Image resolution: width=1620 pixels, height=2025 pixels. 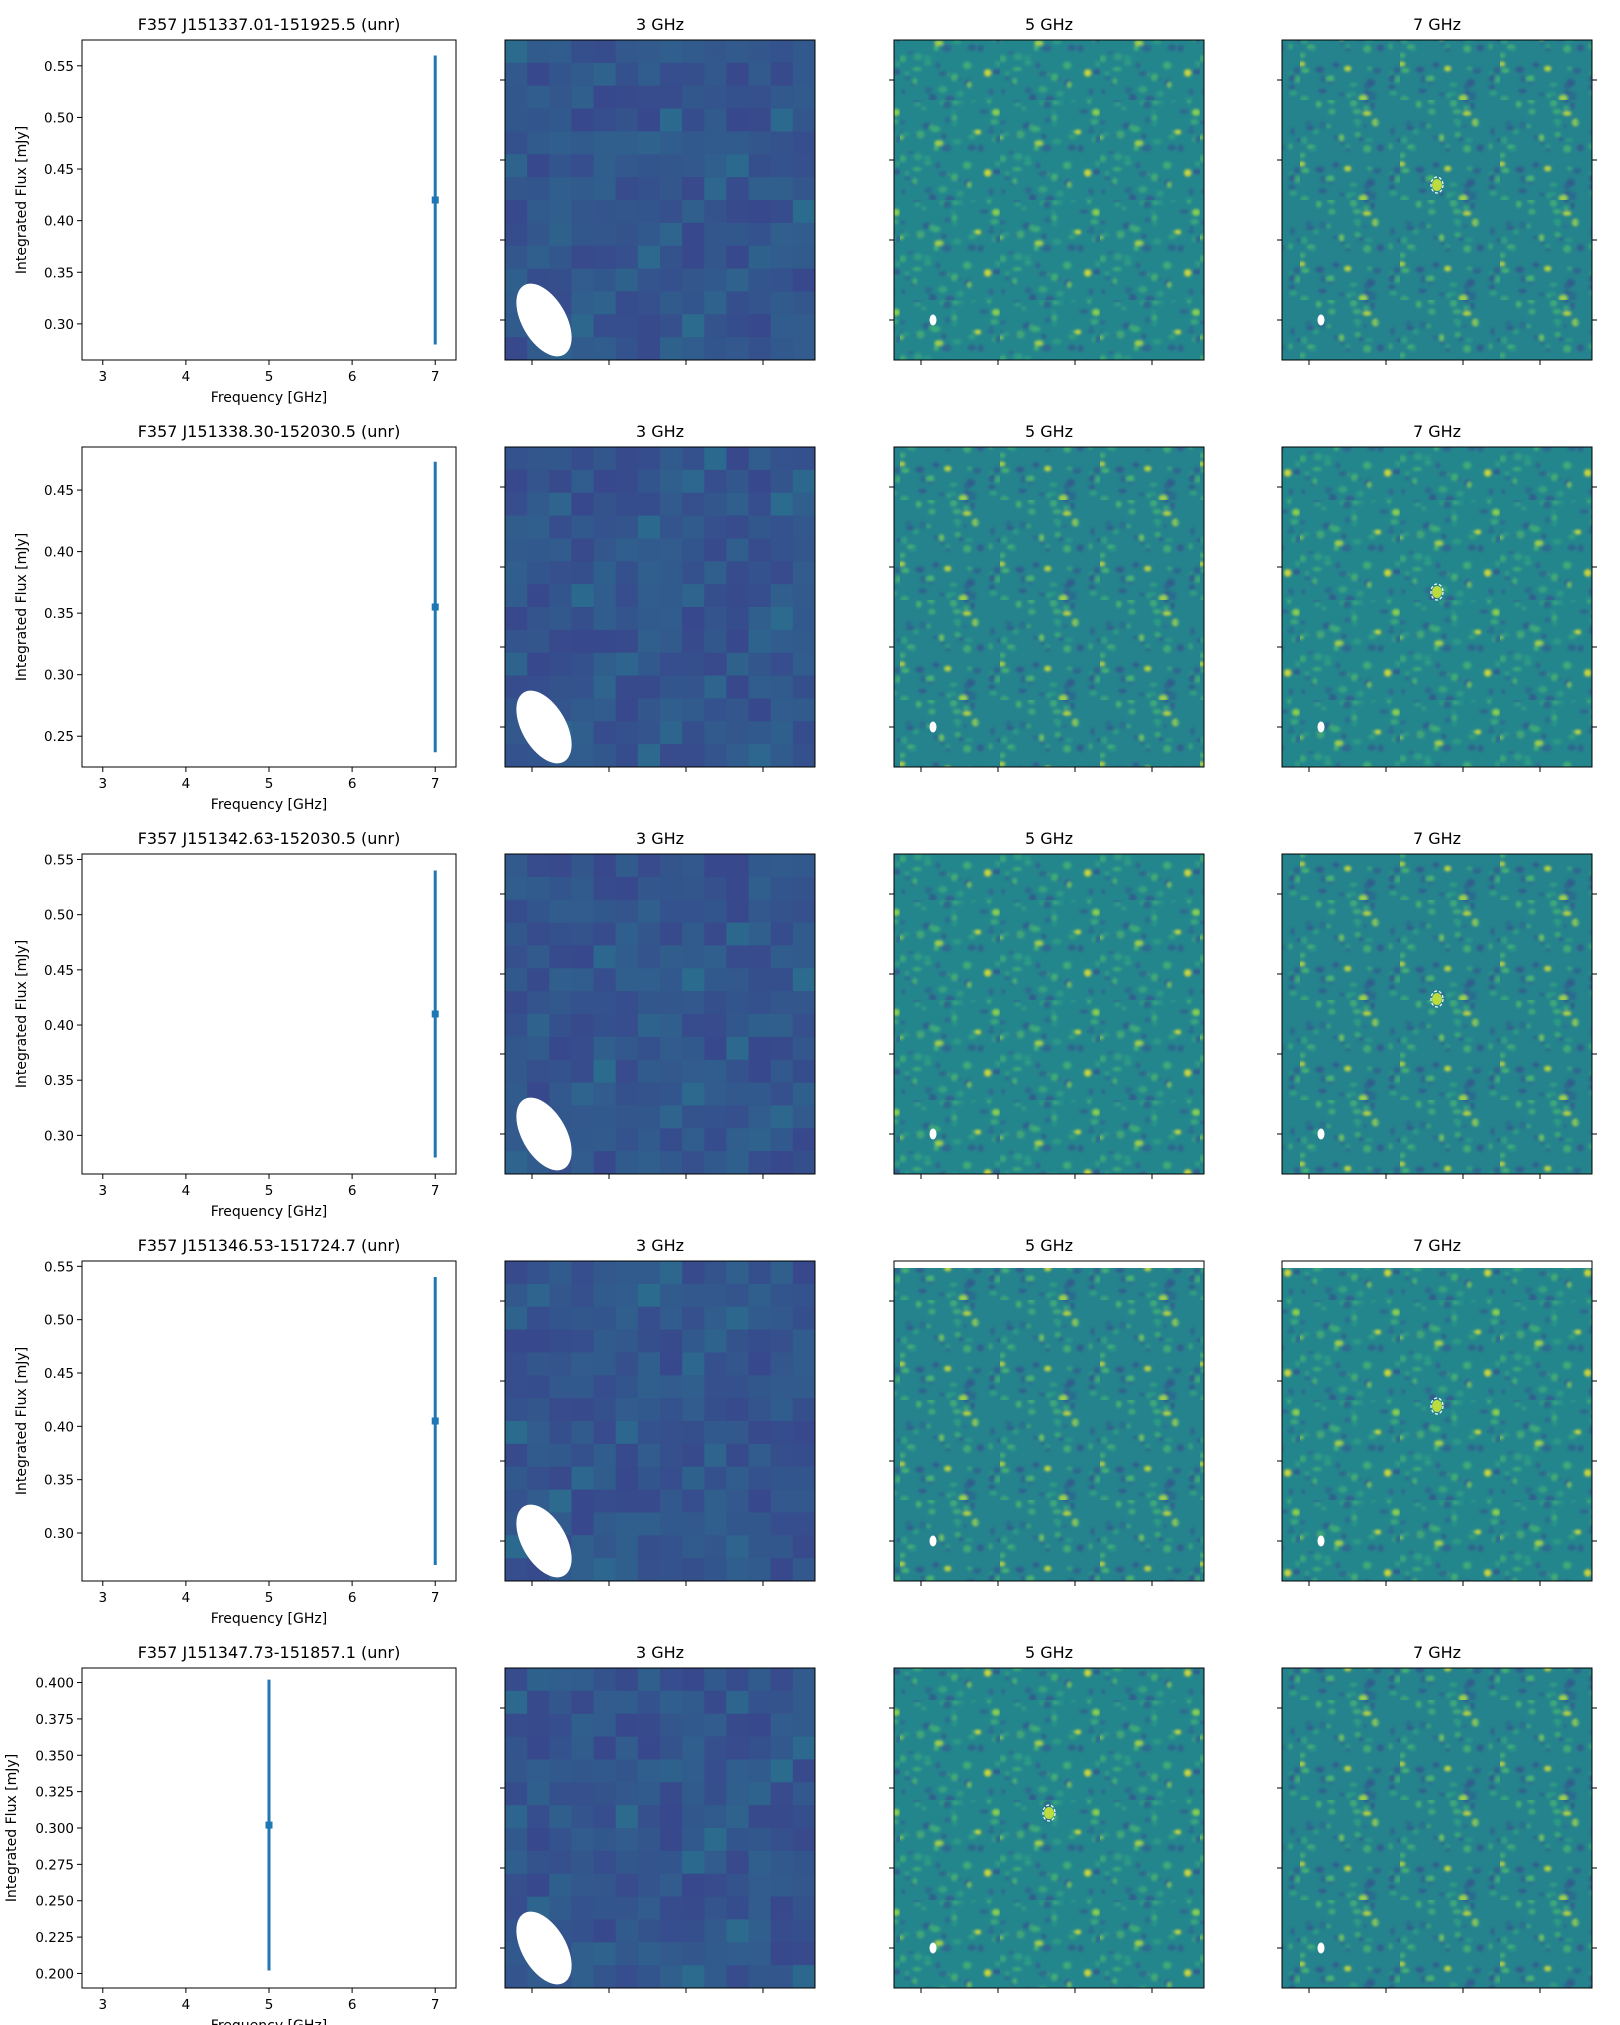 What do you see at coordinates (435, 1421) in the screenshot?
I see `data-point` at bounding box center [435, 1421].